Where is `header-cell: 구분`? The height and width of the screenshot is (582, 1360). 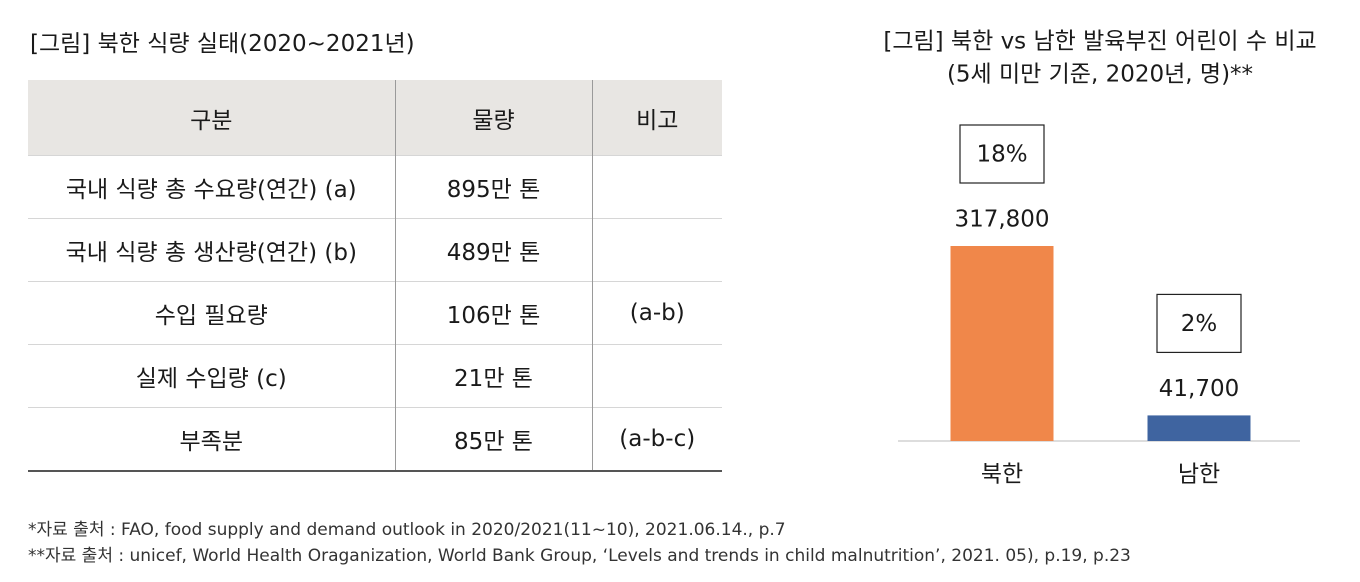 header-cell: 구분 is located at coordinates (211, 118).